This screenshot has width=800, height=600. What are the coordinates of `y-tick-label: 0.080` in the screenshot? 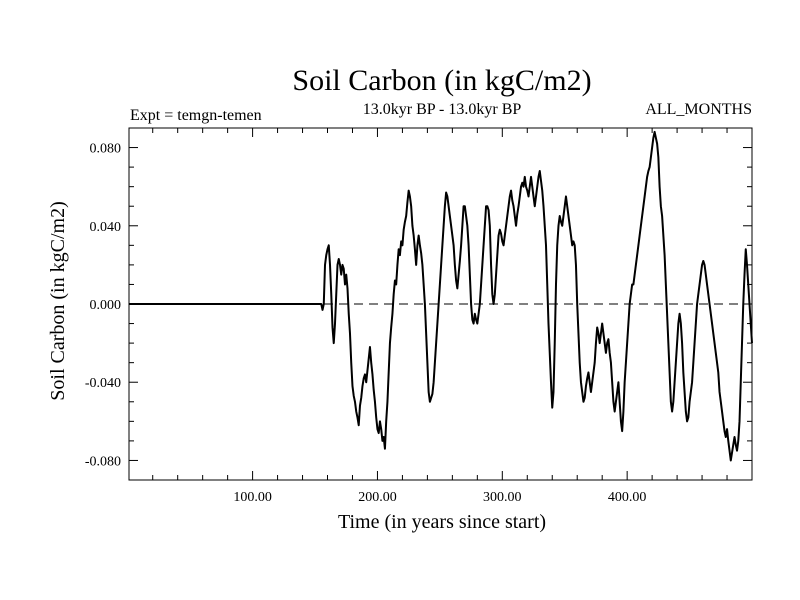 It's located at (106, 149).